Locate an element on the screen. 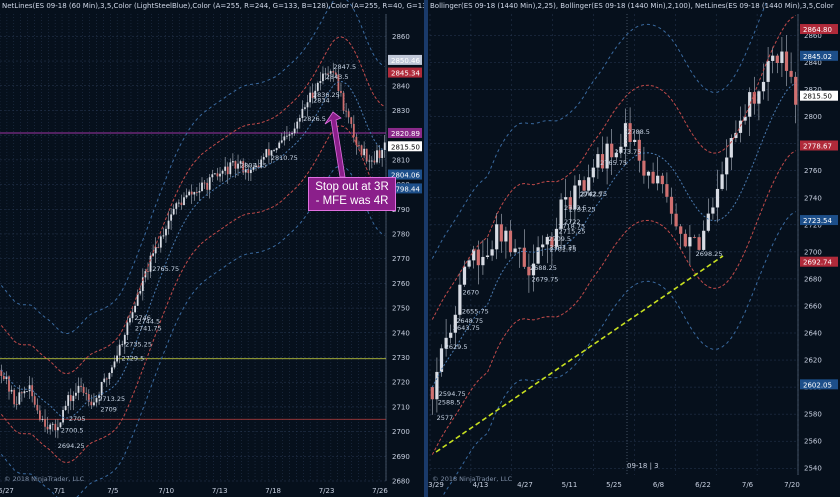  x-tick-label: 7/20 is located at coordinates (792, 485).